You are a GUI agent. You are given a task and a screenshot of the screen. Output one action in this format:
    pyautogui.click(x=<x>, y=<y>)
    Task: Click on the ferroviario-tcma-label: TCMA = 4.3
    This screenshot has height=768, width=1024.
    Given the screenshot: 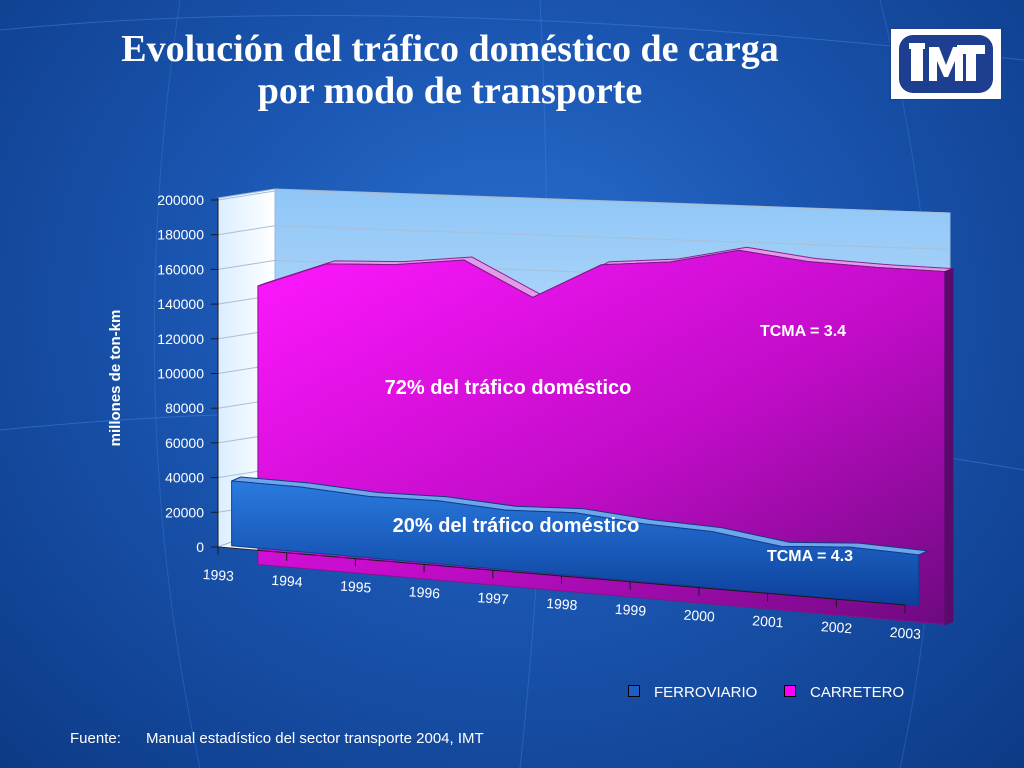 What is the action you would take?
    pyautogui.click(x=810, y=556)
    